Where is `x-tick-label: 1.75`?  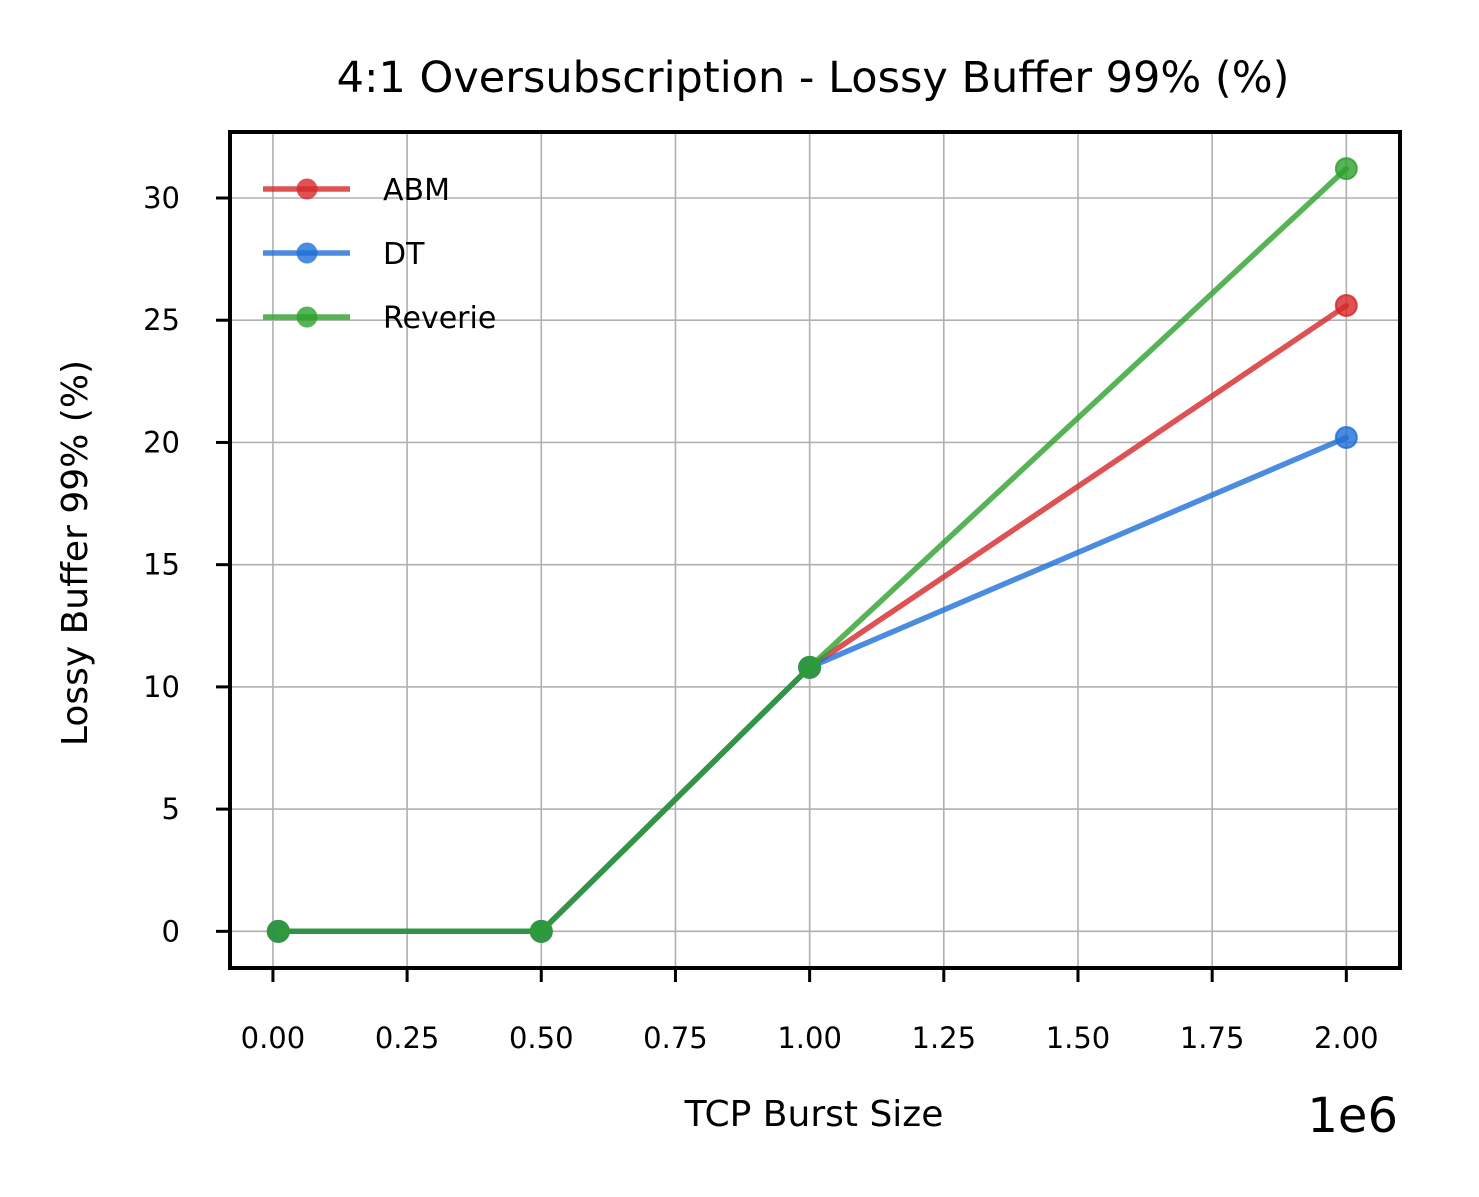 x-tick-label: 1.75 is located at coordinates (1212, 1038).